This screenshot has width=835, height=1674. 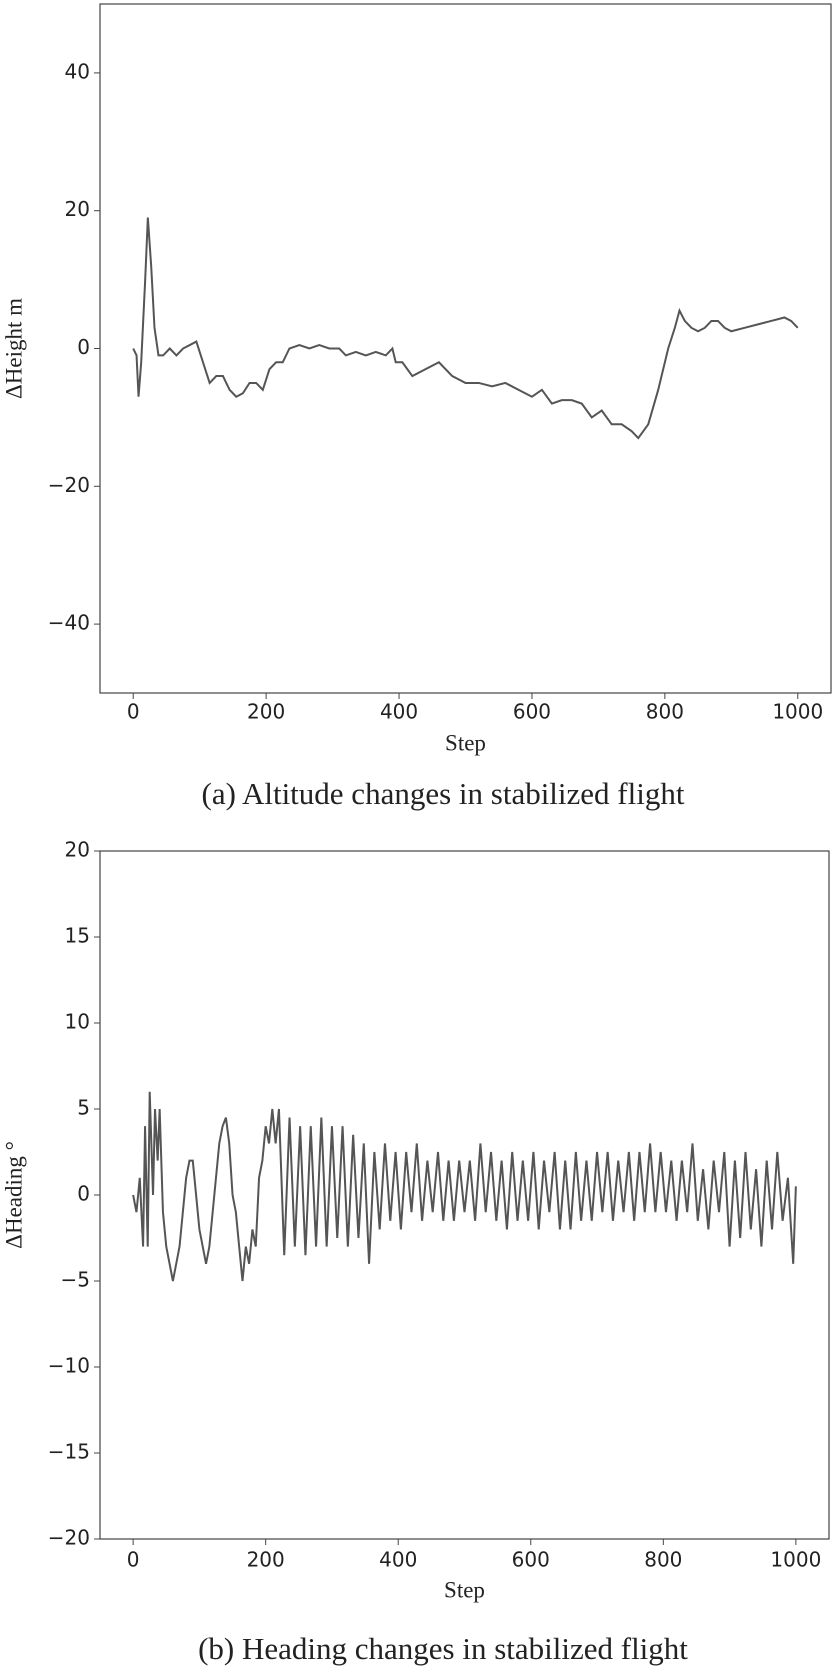 I want to click on y-axis-label: ΔHeading °, so click(x=13, y=1195).